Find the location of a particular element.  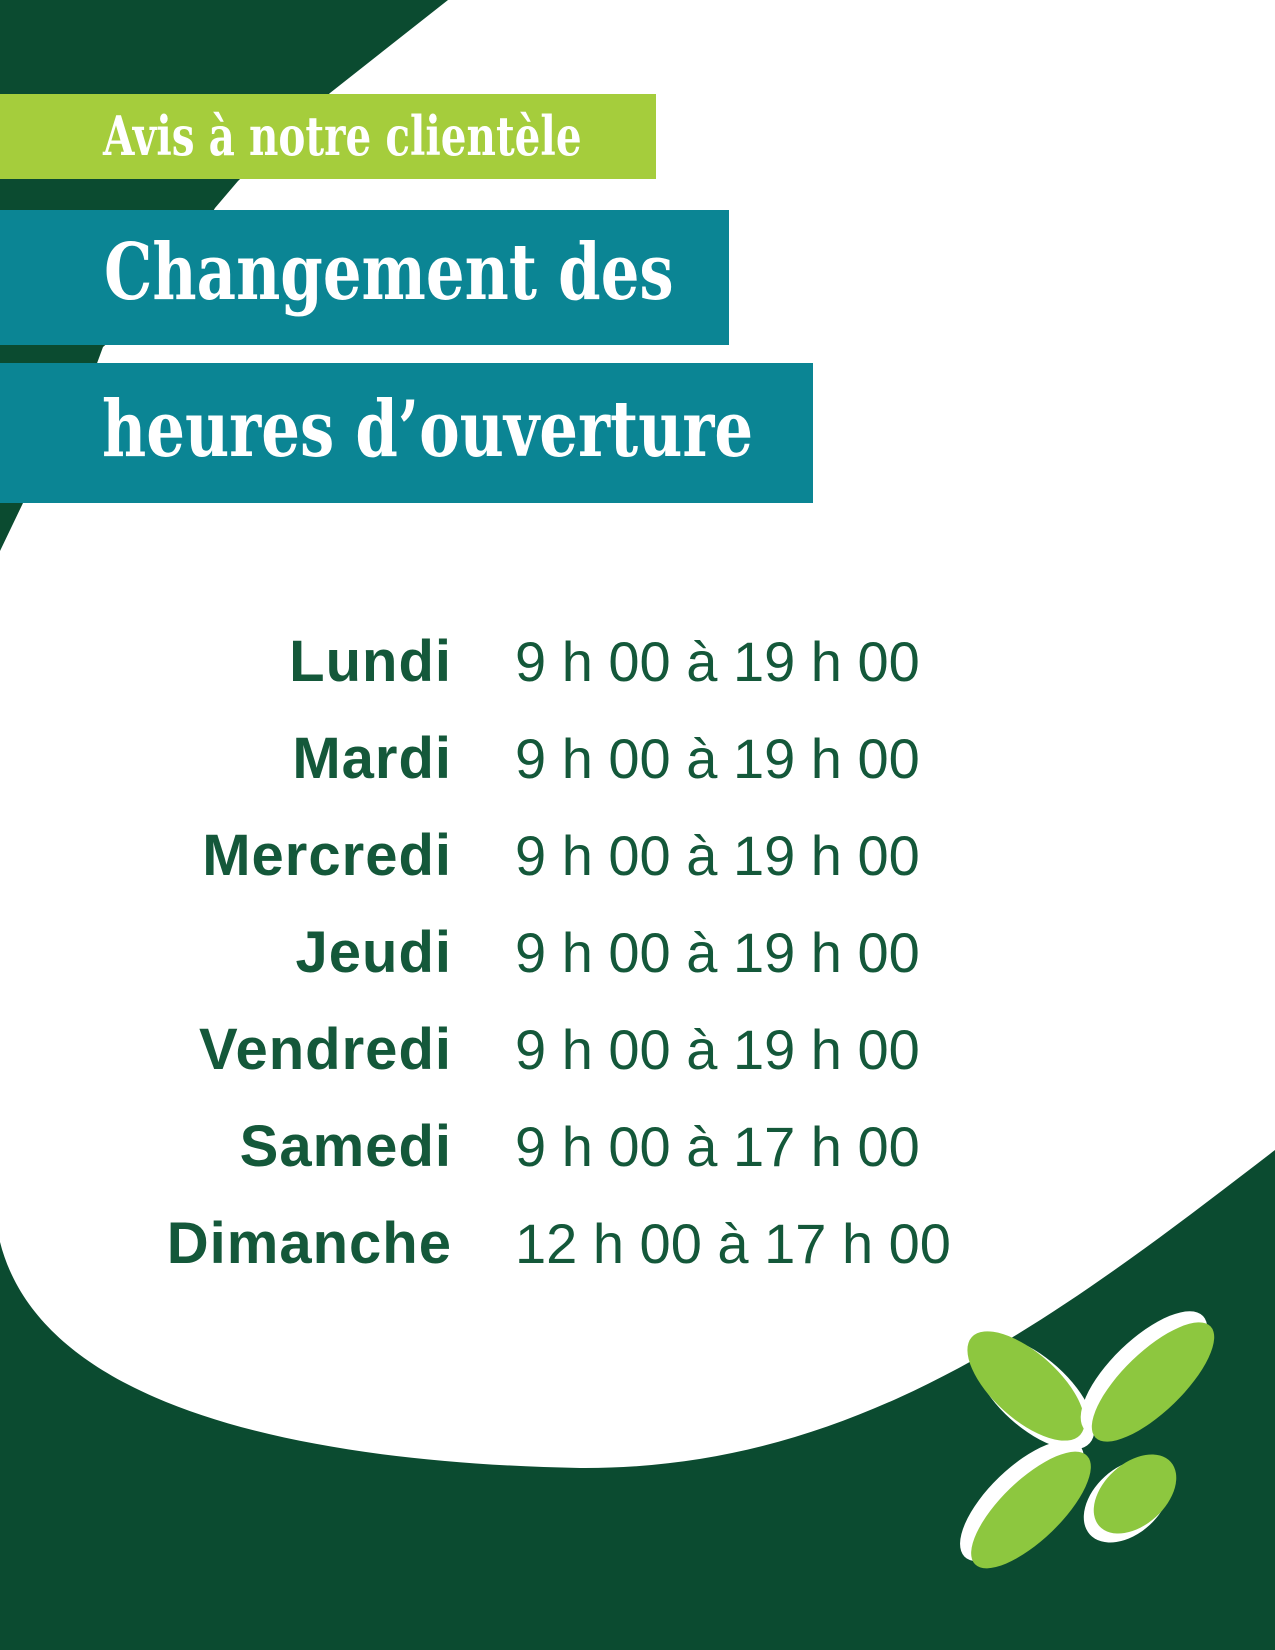

notice-banner: Avis à notre clientèle is located at coordinates (328, 136).